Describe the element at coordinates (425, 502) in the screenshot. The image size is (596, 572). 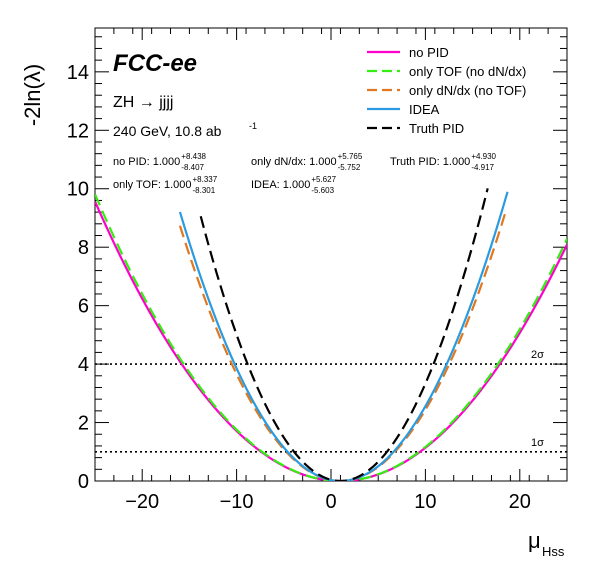
I see `x-tick-label: 10` at that location.